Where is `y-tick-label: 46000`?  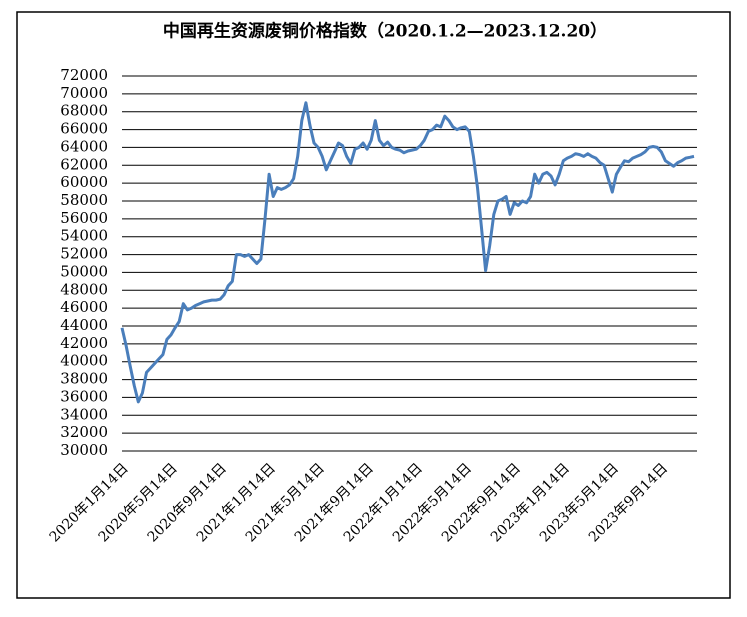 y-tick-label: 46000 is located at coordinates (84, 307).